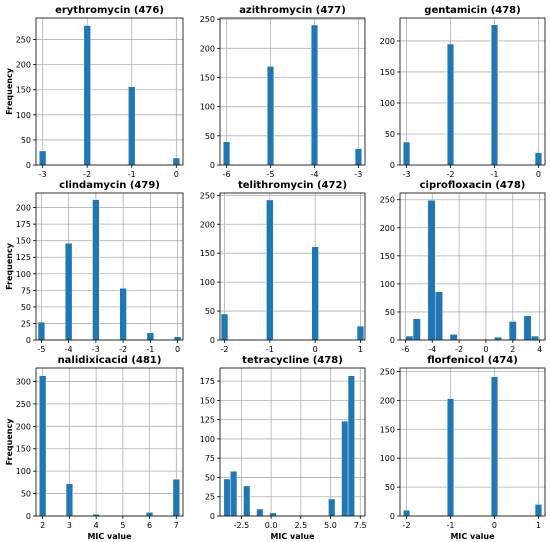 The height and width of the screenshot is (542, 550). What do you see at coordinates (283, 267) in the screenshot?
I see `subplot-4: -2 -1 0 1 0 50 100 150 200 250 telithromycin (472)` at bounding box center [283, 267].